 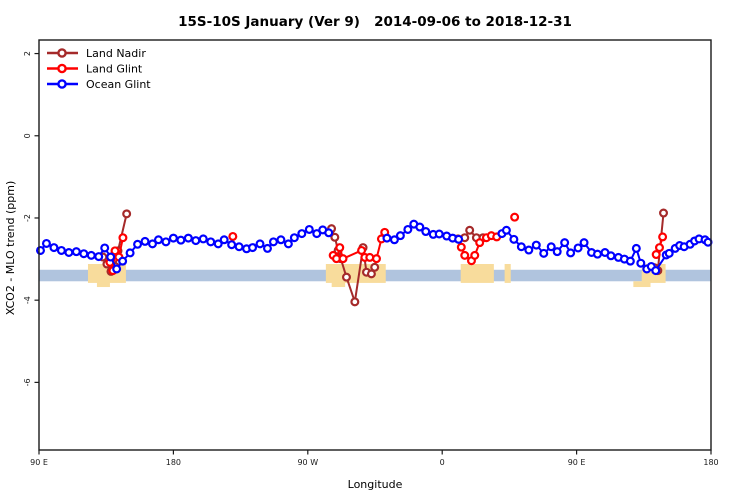 I want to click on y-axis-label: XCO2 - MLO trend (ppm), so click(x=10, y=248).